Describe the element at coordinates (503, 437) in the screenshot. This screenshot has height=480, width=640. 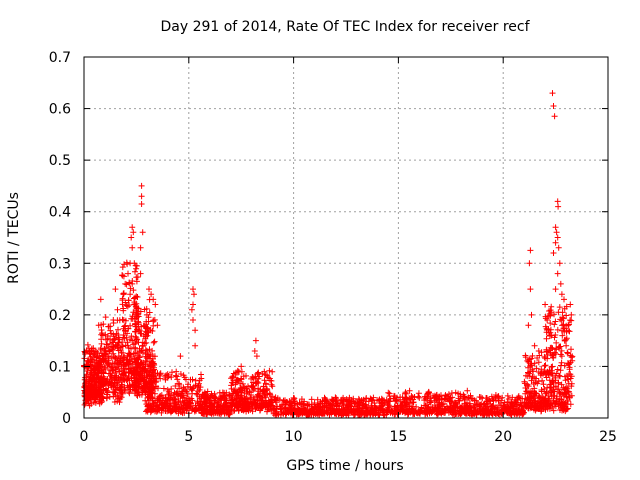
I see `x-tick-label: 20` at that location.